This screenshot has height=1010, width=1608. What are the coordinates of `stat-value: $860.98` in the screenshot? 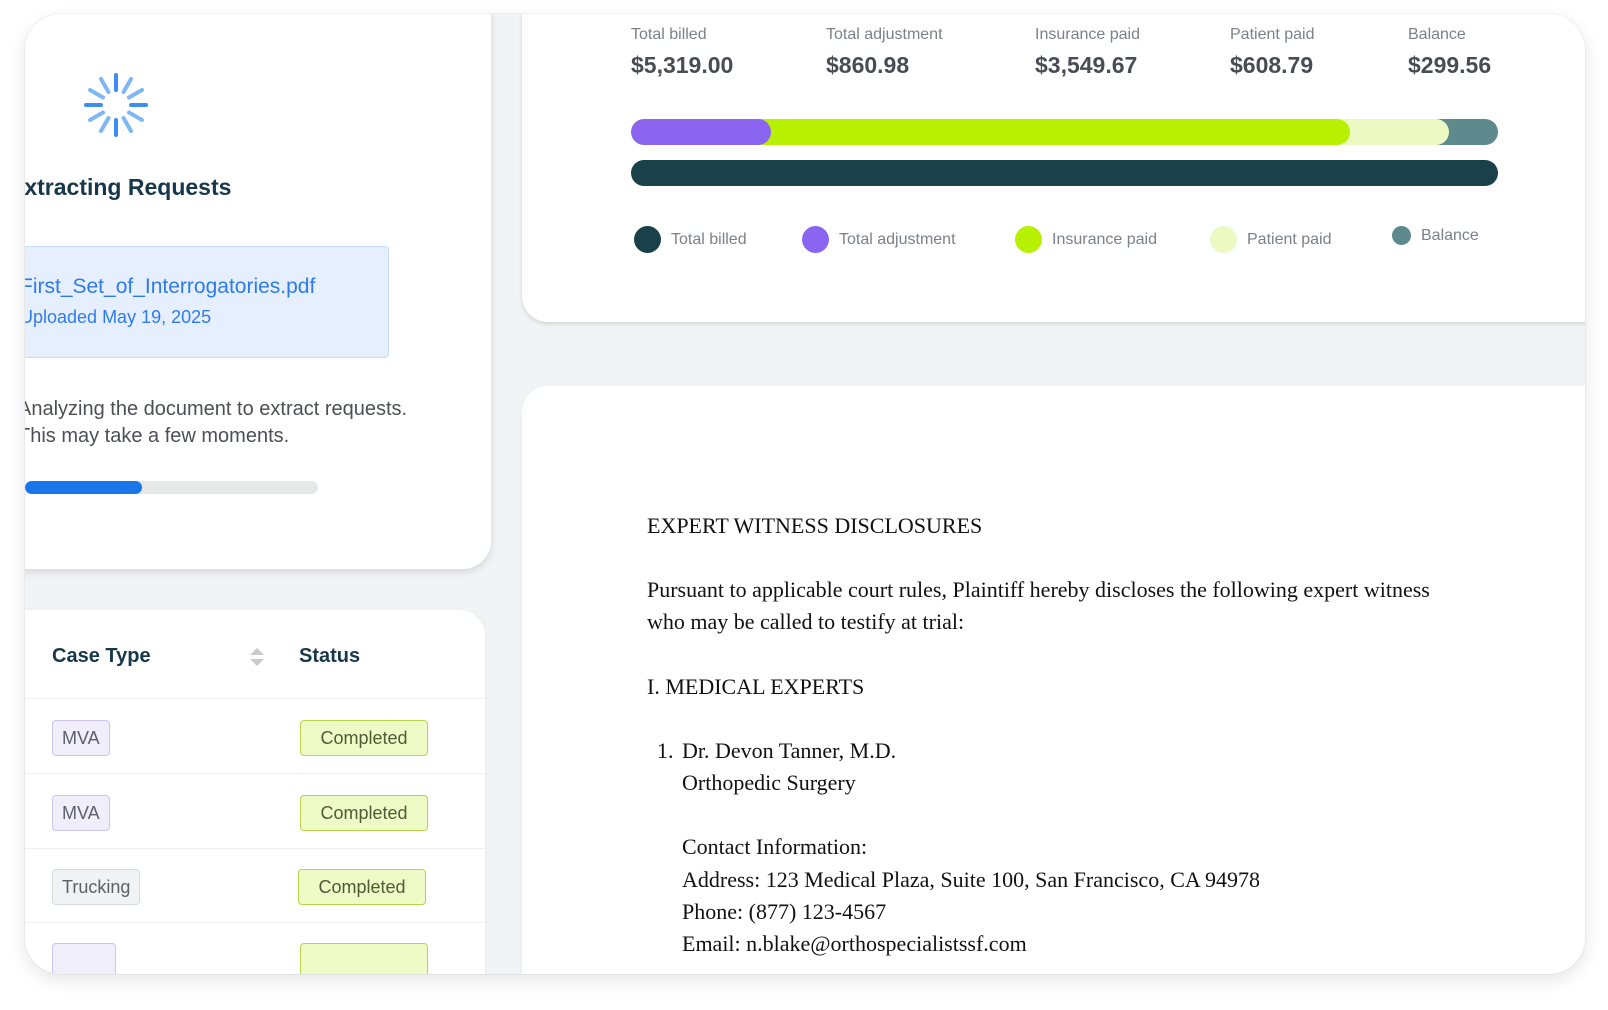 It's located at (868, 65).